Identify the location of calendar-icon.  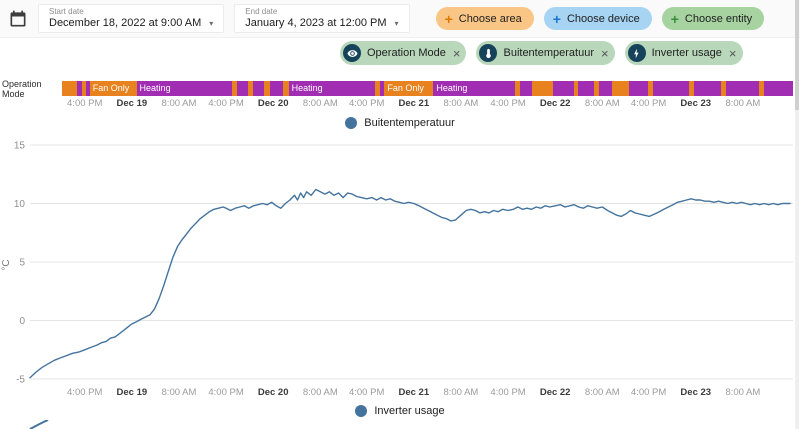
(18, 19).